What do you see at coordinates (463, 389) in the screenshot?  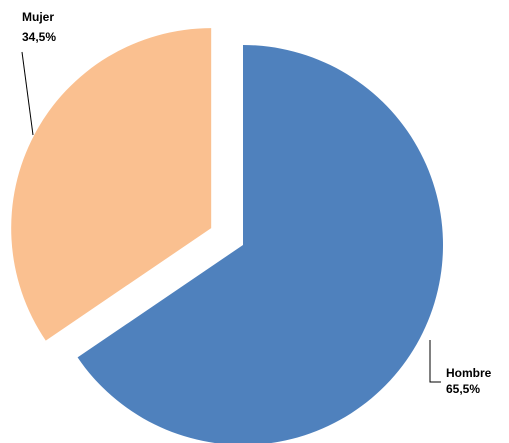 I see `slice-value-label: 65,5%` at bounding box center [463, 389].